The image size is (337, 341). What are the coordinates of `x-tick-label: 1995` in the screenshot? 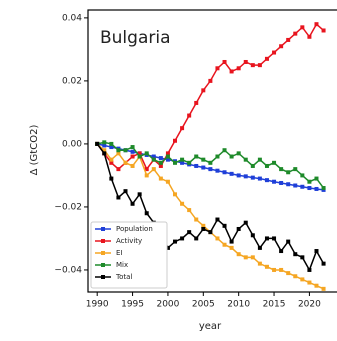 It's located at (132, 305).